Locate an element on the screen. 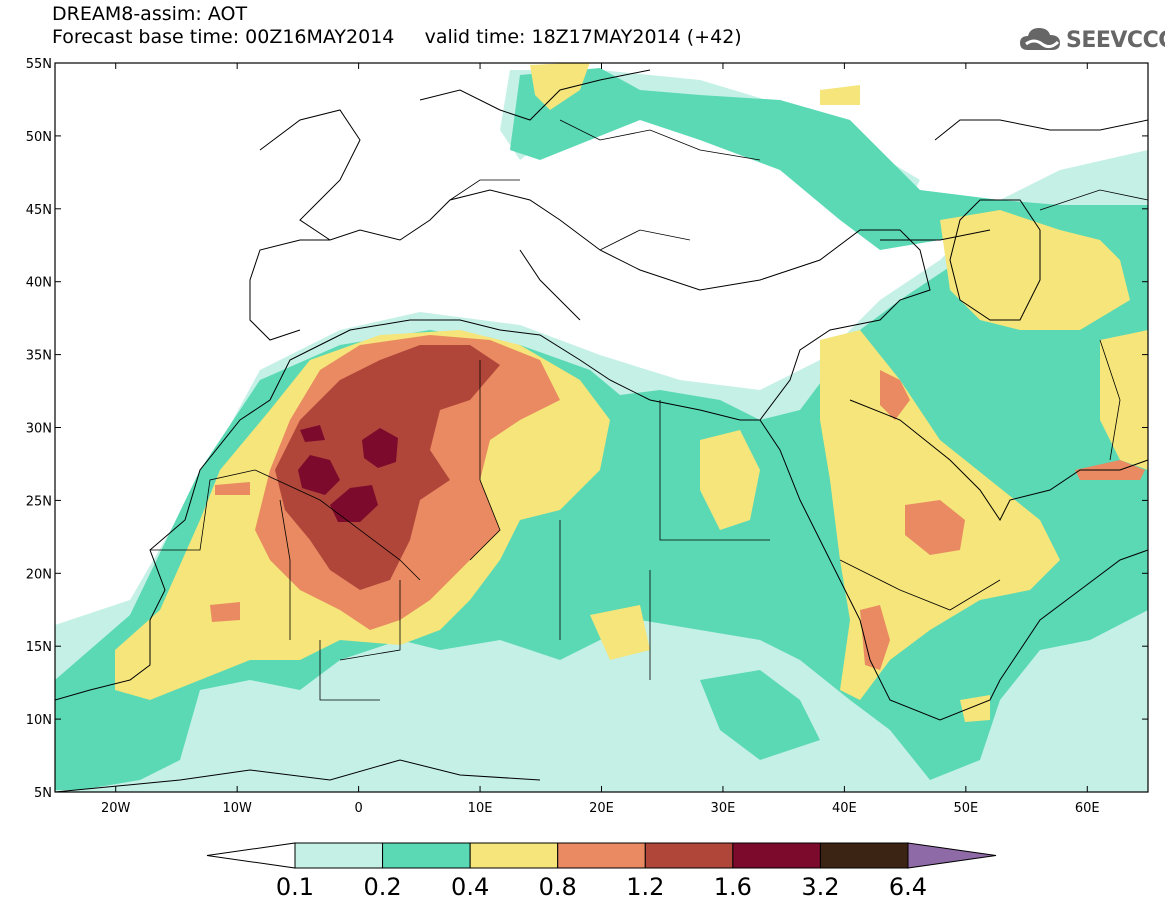 The height and width of the screenshot is (905, 1165). lon-tick-label: 20E is located at coordinates (601, 808).